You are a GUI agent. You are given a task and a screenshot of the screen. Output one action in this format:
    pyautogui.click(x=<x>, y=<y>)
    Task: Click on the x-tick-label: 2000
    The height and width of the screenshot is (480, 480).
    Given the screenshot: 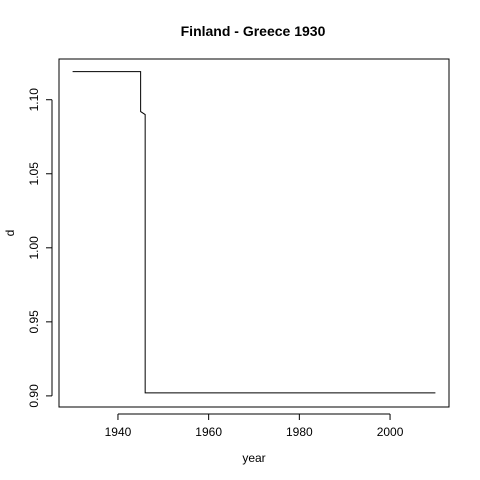 What is the action you would take?
    pyautogui.click(x=390, y=432)
    